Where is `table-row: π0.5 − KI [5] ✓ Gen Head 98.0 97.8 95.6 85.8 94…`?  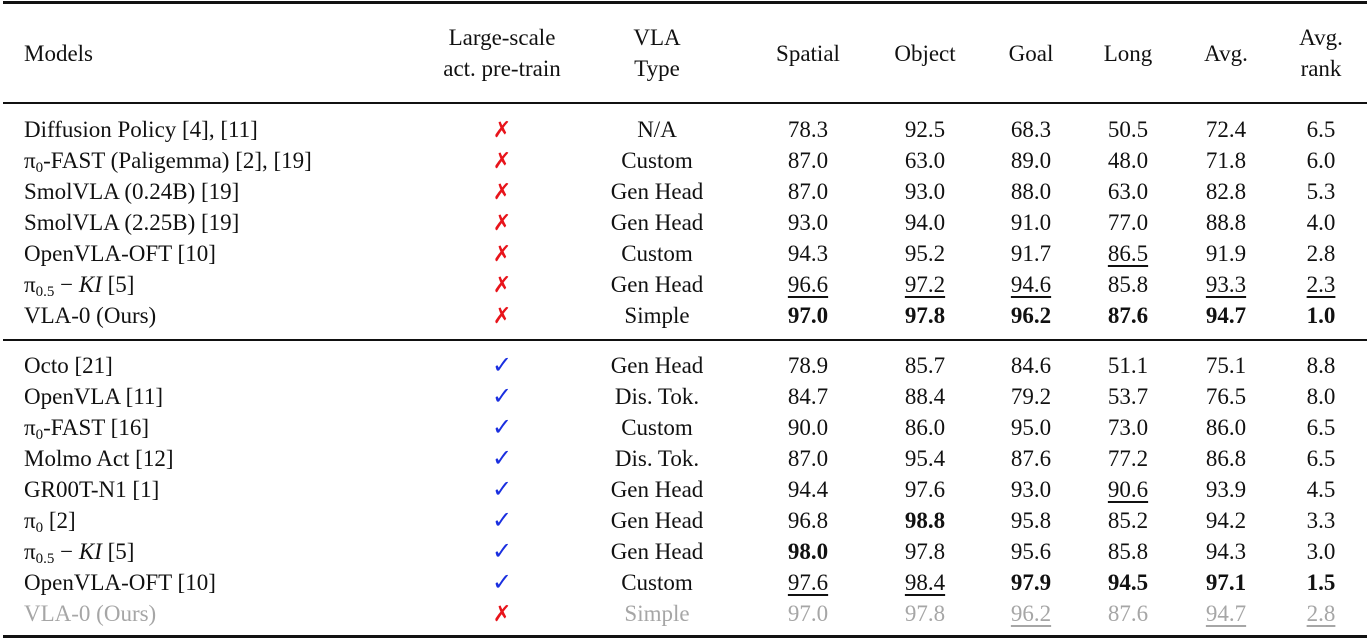
table-row: π0.5 − KI [5] ✓ Gen Head 98.0 97.8 95.6 85.8 94… is located at coordinates (685, 551).